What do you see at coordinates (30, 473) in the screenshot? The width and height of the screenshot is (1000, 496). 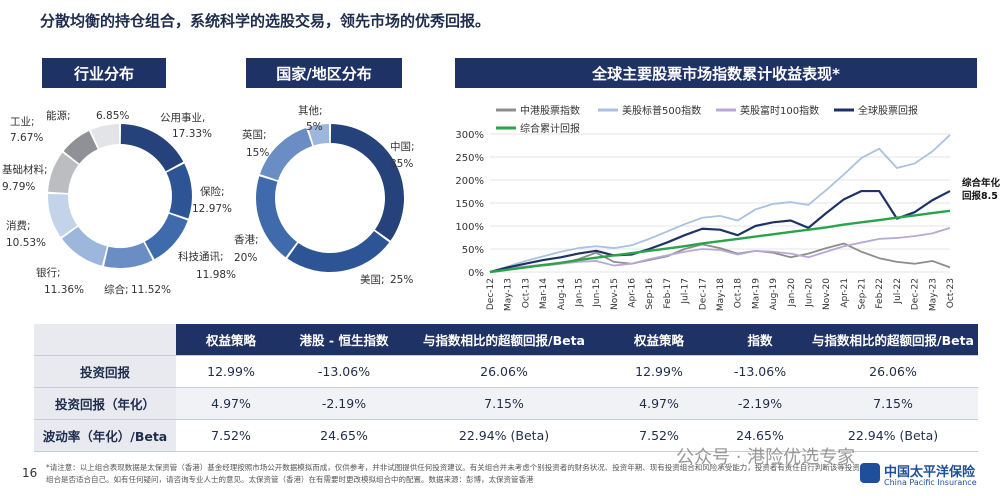 I see `page-number: 16` at bounding box center [30, 473].